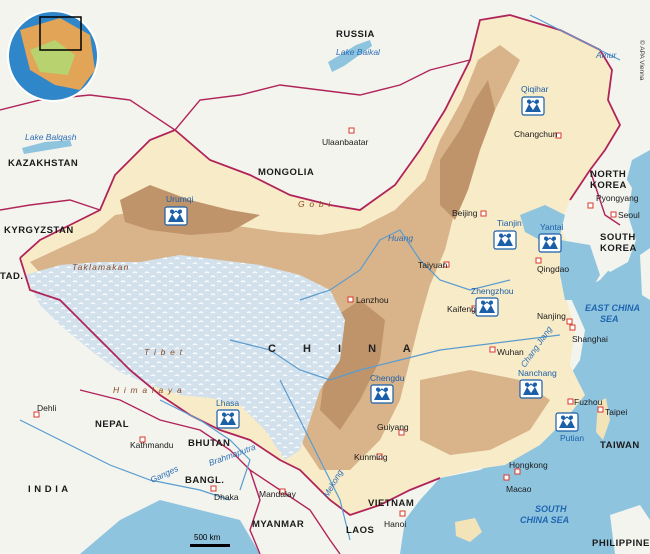 The image size is (650, 554). I want to click on svg-text: Seoul, so click(629, 215).